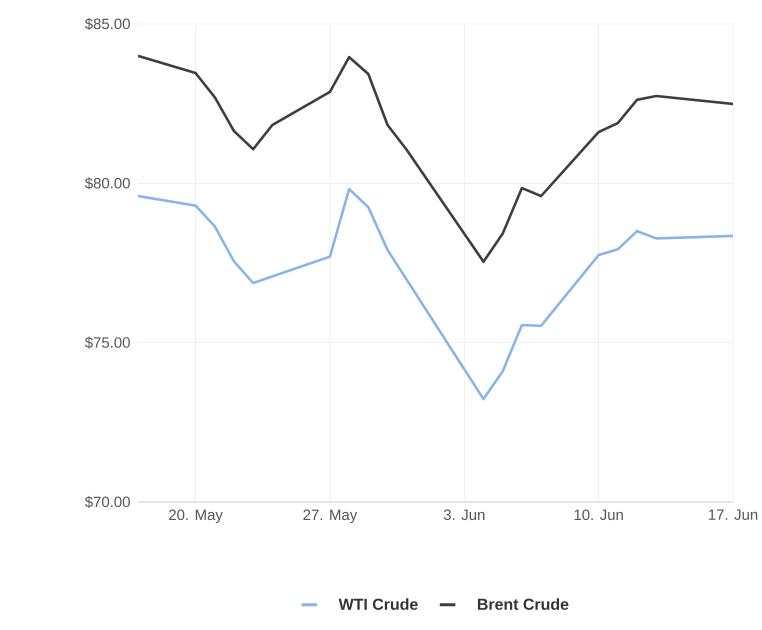 This screenshot has height=630, width=762. What do you see at coordinates (107, 24) in the screenshot?
I see `y-tick-label: $85.00` at bounding box center [107, 24].